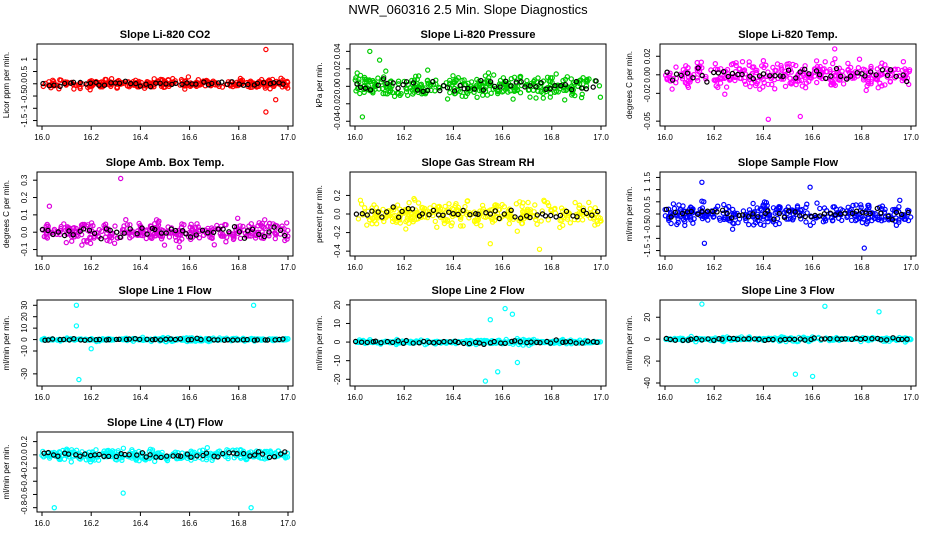  What do you see at coordinates (503, 137) in the screenshot?
I see `panel-2-xtick-label-3: 16.6` at bounding box center [503, 137].